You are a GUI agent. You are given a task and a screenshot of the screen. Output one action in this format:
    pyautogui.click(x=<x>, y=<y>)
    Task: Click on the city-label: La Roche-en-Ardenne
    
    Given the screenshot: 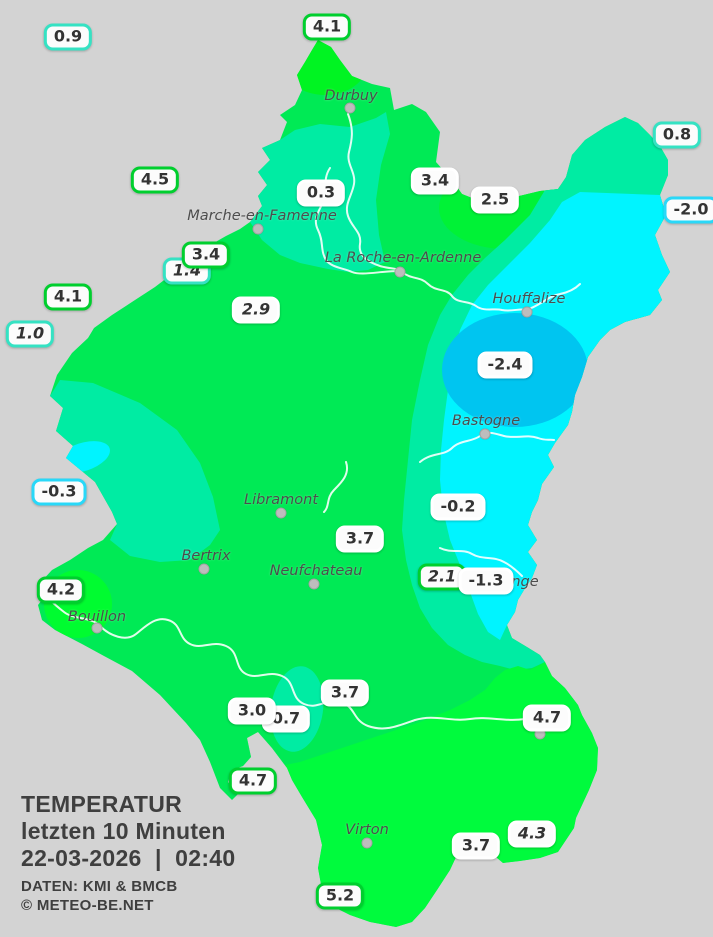 What is the action you would take?
    pyautogui.click(x=403, y=258)
    